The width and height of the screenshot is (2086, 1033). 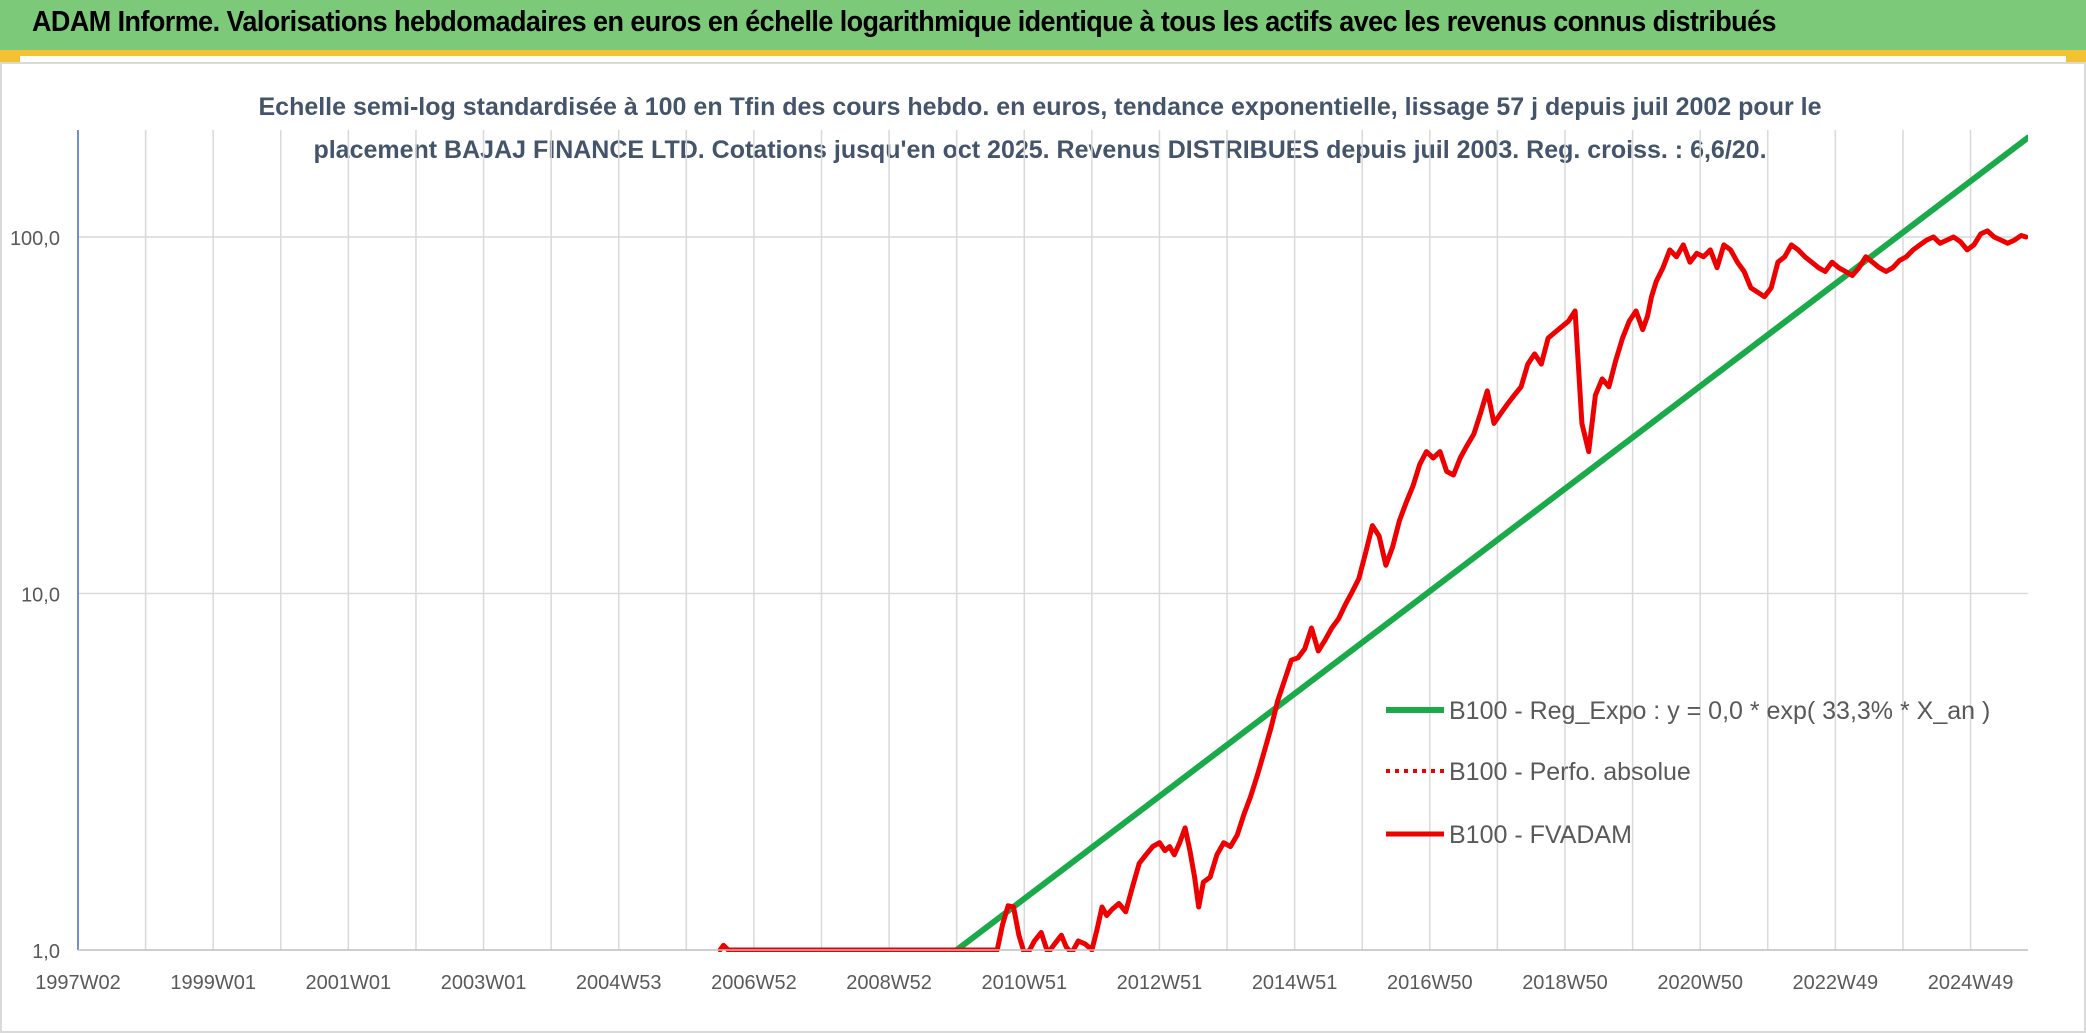 I want to click on legend-label: B100 - Perfo. absolue, so click(x=1570, y=772).